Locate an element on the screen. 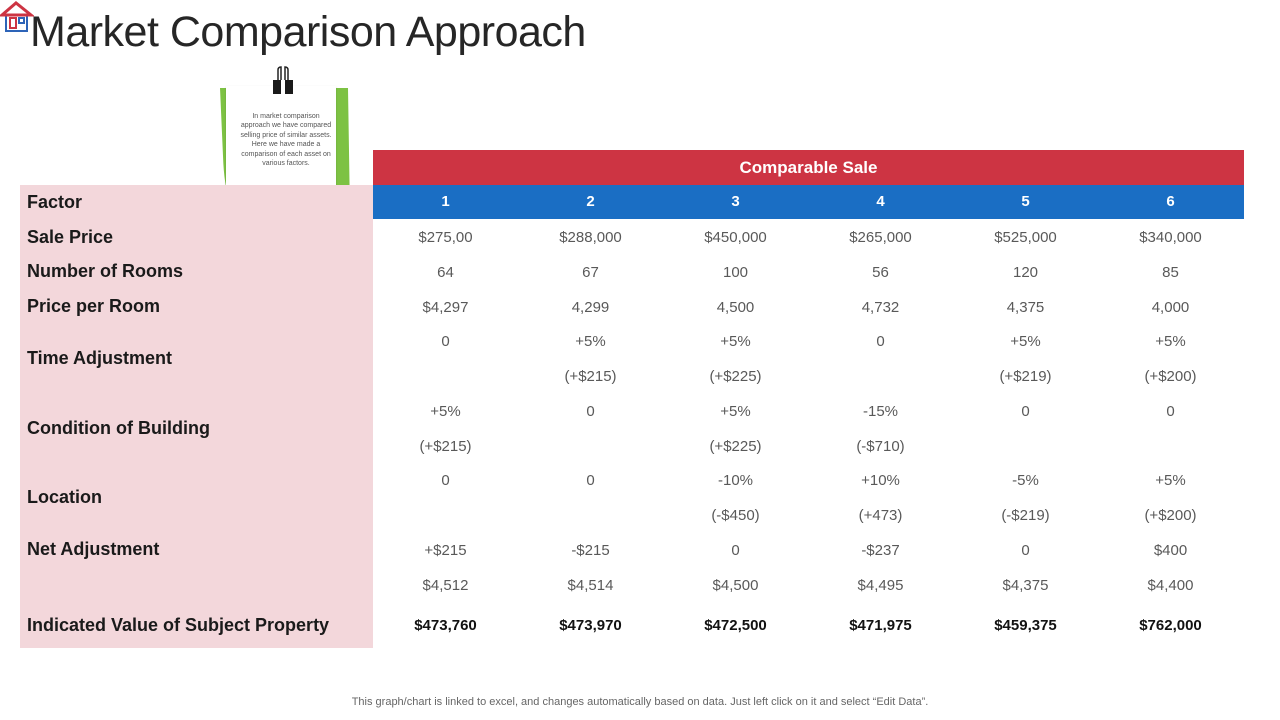 The image size is (1280, 720). table-cell: $4,512 is located at coordinates (445, 585).